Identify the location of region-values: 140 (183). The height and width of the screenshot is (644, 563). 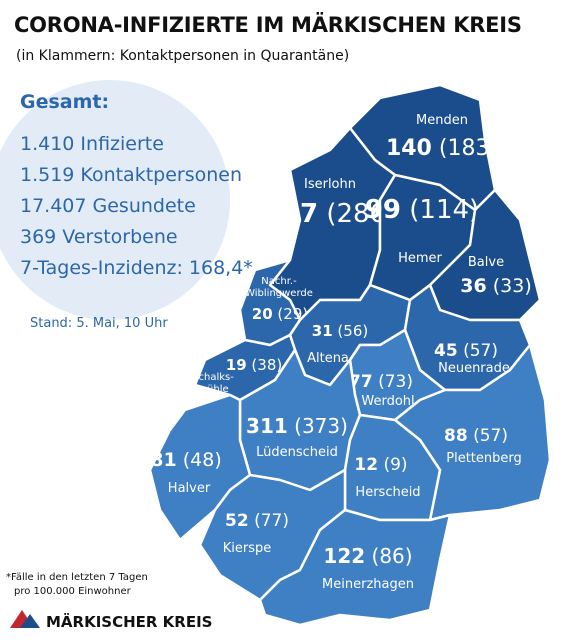
(442, 148).